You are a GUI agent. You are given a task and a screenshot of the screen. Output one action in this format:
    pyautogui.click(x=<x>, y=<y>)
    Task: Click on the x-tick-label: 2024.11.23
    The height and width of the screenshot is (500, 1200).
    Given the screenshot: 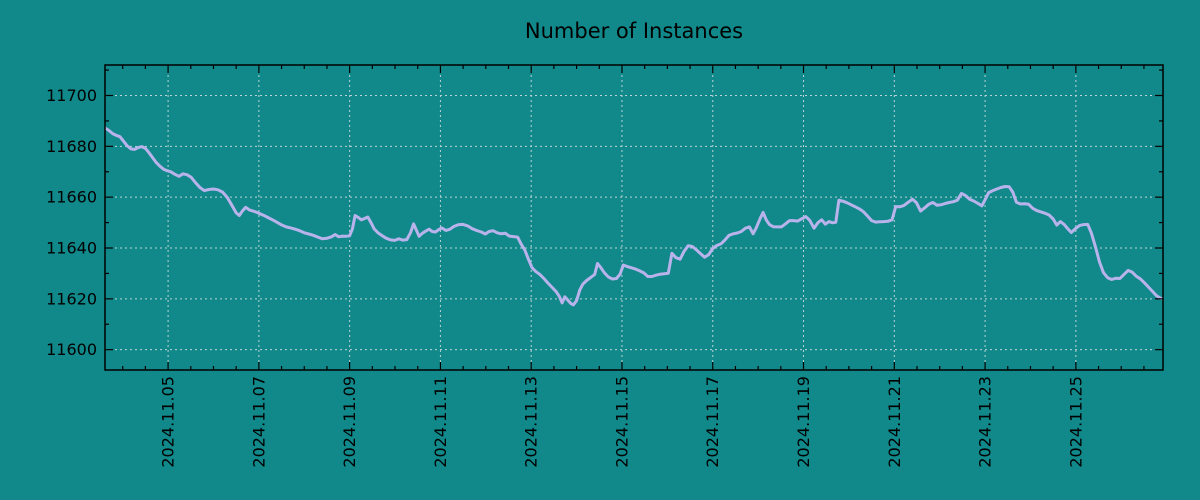 What is the action you would take?
    pyautogui.click(x=985, y=422)
    